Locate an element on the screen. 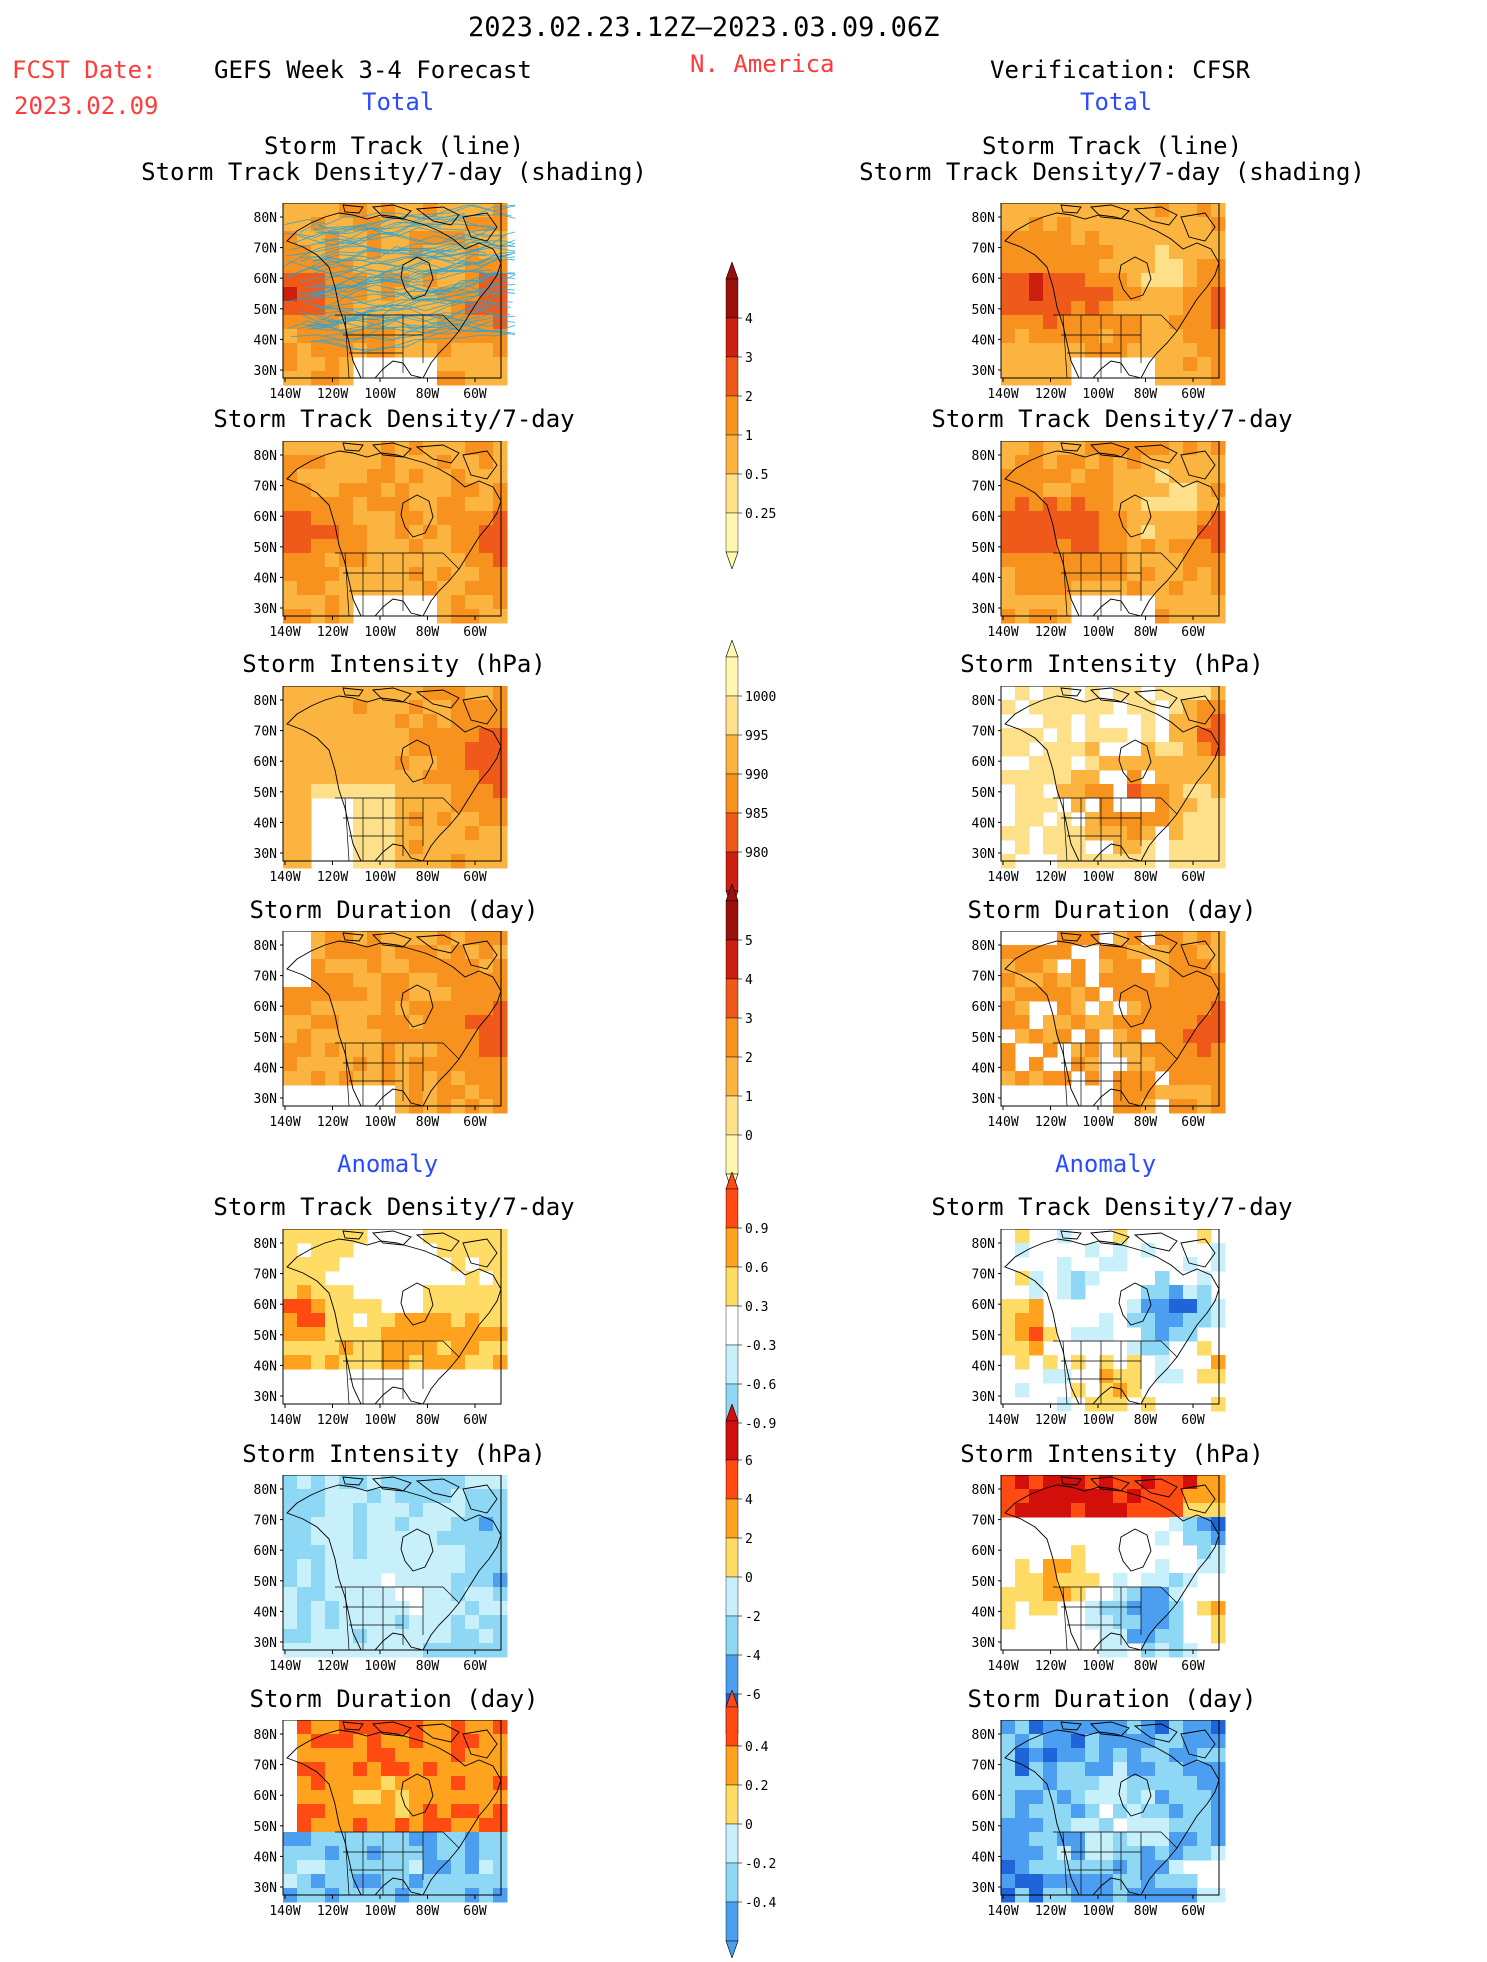 The width and height of the screenshot is (1487, 1962). colorbar-density-total: 4 3 2 1 0.5 0.25 is located at coordinates (761, 417).